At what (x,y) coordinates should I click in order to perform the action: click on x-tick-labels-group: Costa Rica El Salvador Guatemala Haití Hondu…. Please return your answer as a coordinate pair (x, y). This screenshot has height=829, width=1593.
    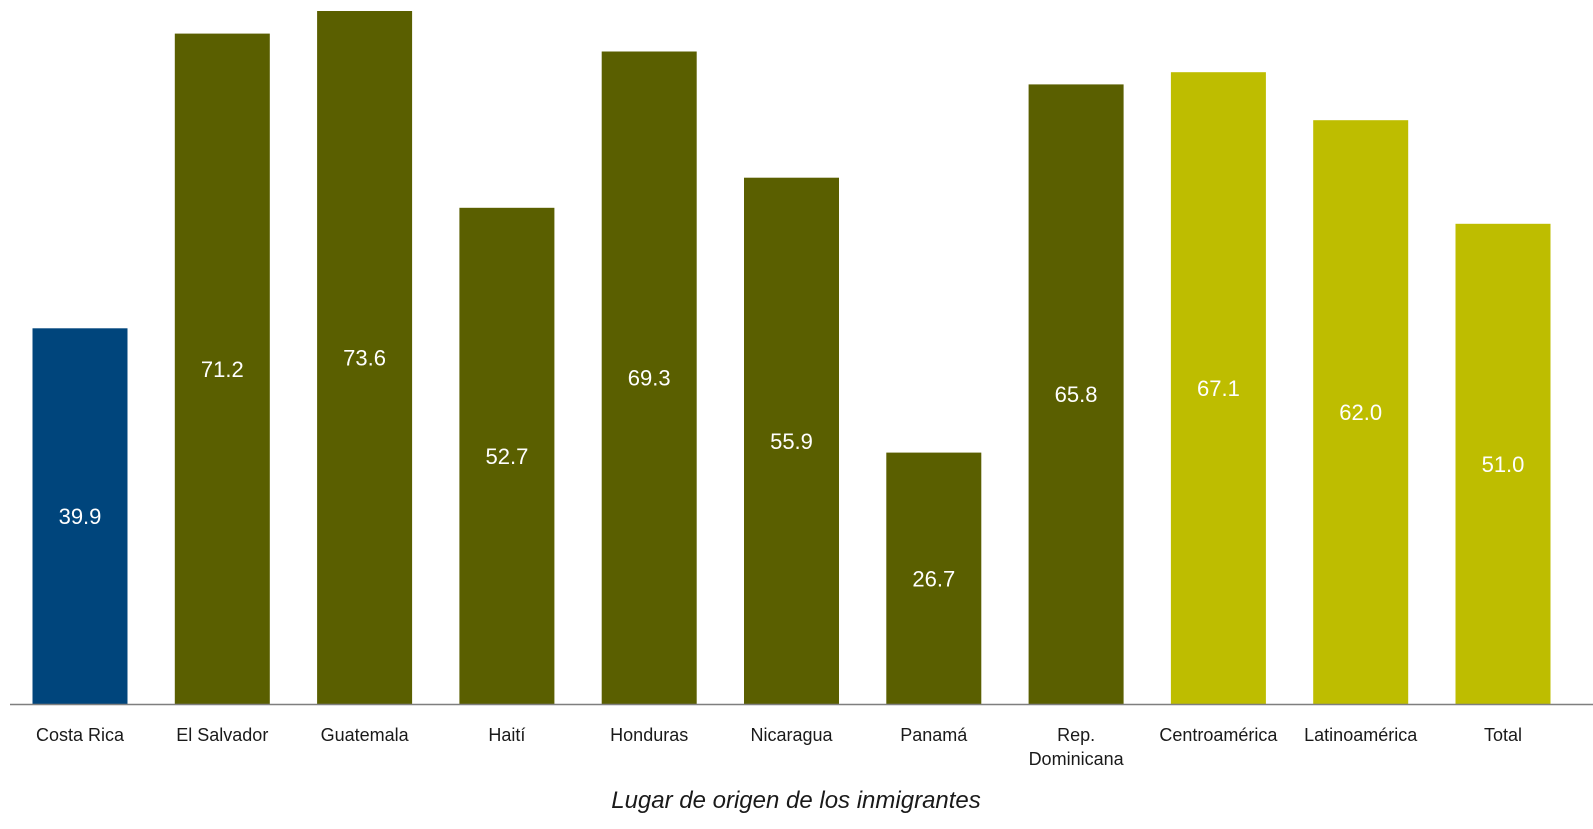
    Looking at the image, I should click on (779, 747).